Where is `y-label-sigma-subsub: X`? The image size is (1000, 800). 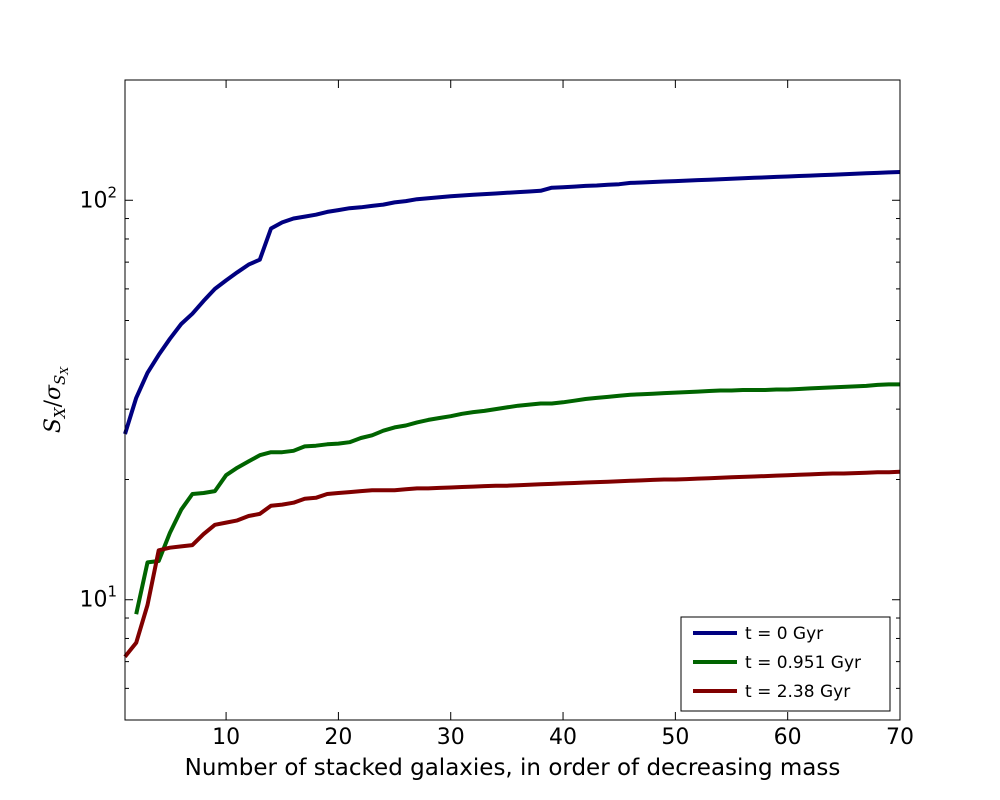 y-label-sigma-subsub: X is located at coordinates (64, 371).